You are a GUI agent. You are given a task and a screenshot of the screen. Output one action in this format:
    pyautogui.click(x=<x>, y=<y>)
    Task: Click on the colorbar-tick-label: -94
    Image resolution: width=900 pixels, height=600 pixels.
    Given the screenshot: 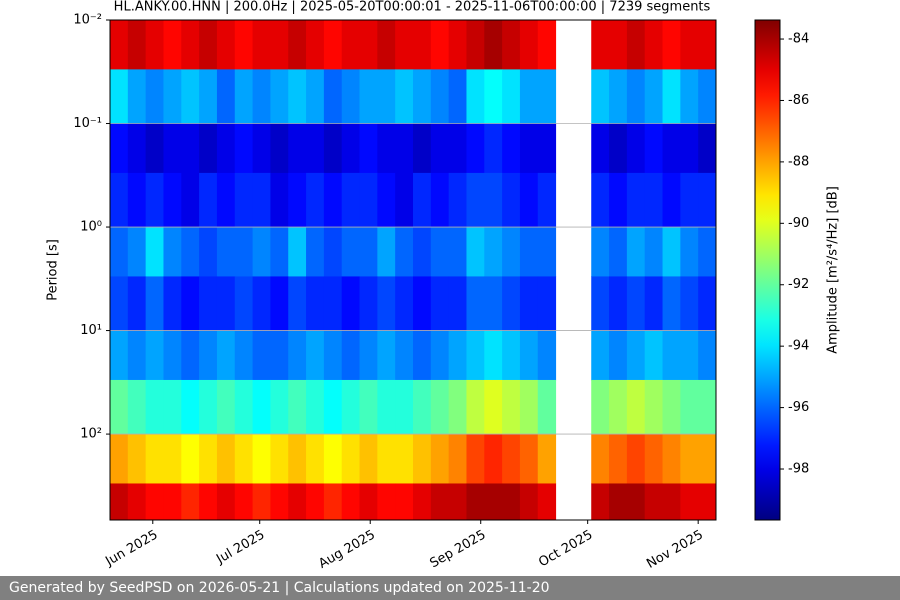 What is the action you would take?
    pyautogui.click(x=798, y=346)
    